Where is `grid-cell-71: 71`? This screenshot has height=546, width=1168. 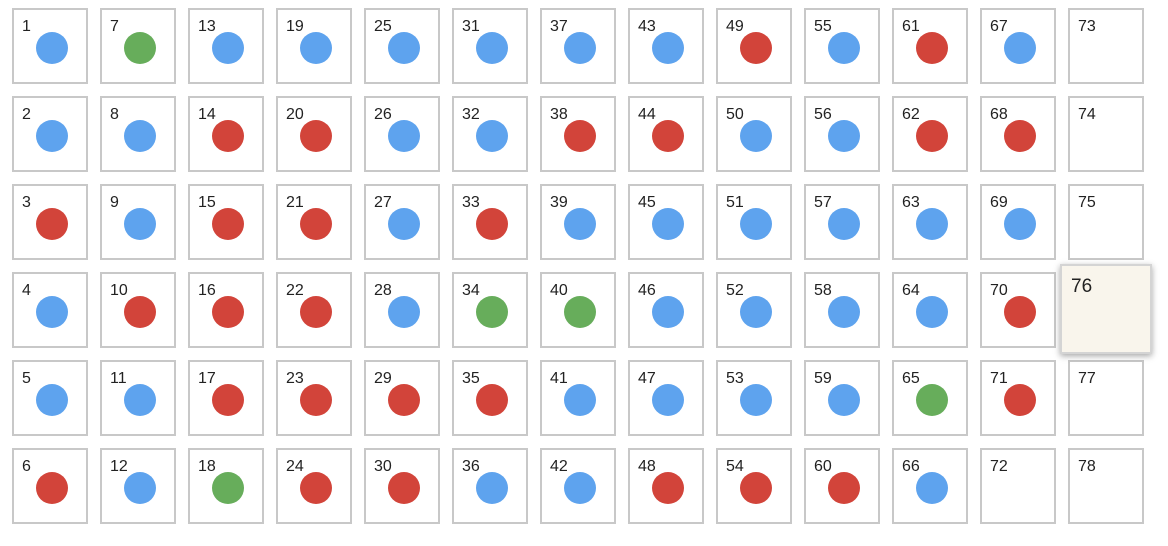
grid-cell-71: 71 is located at coordinates (1018, 398).